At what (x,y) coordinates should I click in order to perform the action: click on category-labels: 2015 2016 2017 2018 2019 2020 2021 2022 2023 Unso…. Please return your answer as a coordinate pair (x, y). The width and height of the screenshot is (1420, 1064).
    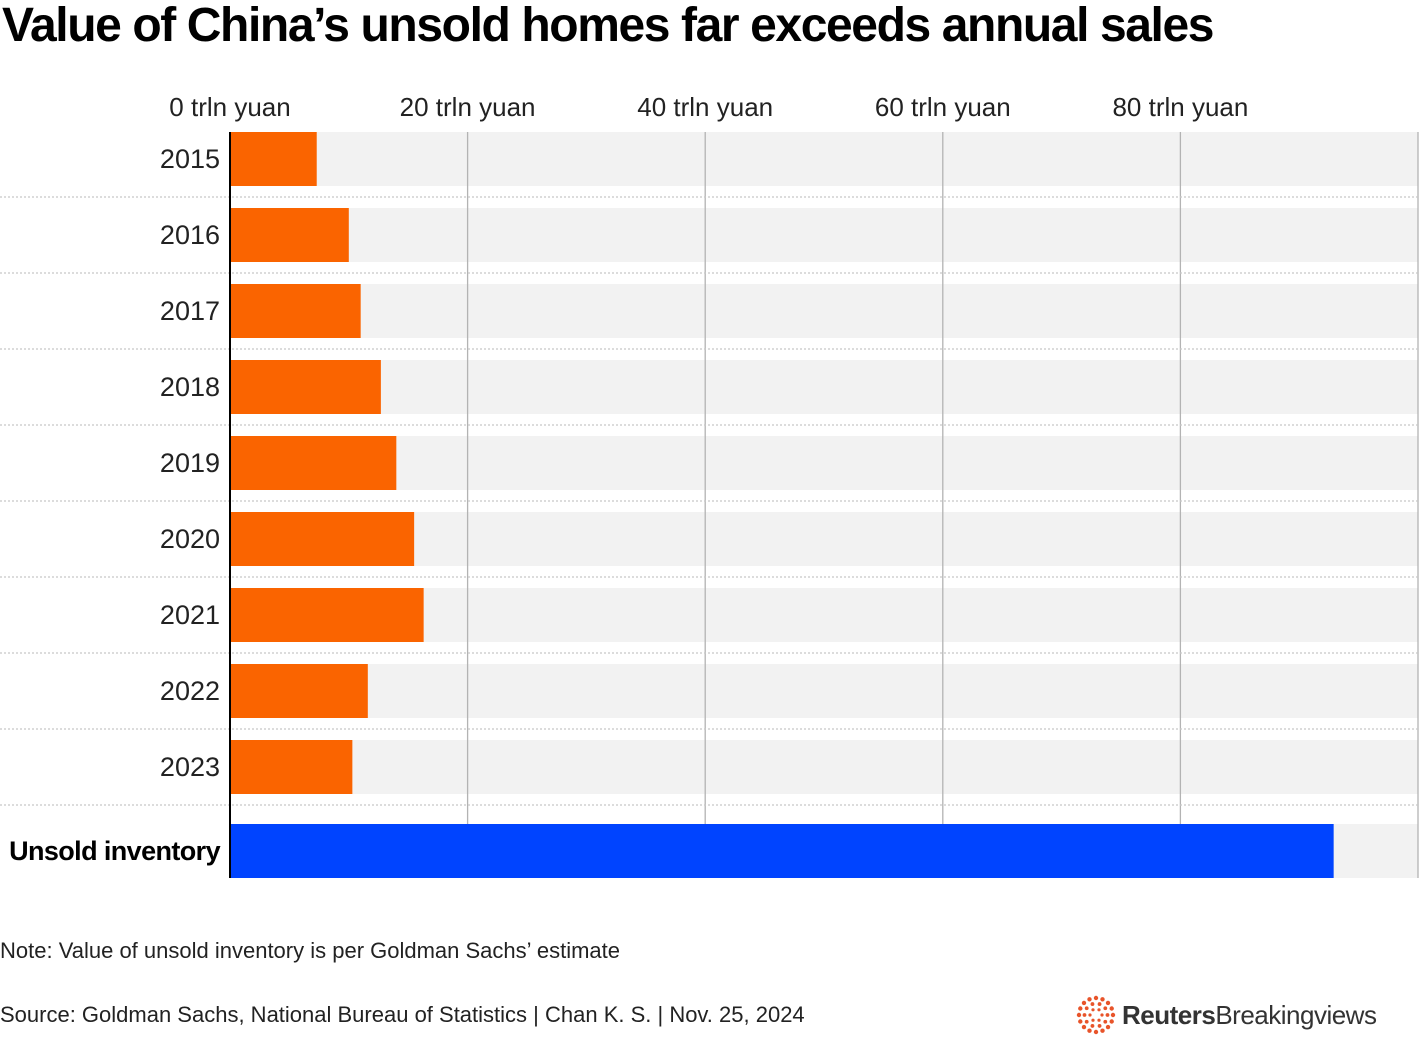
    Looking at the image, I should click on (115, 505).